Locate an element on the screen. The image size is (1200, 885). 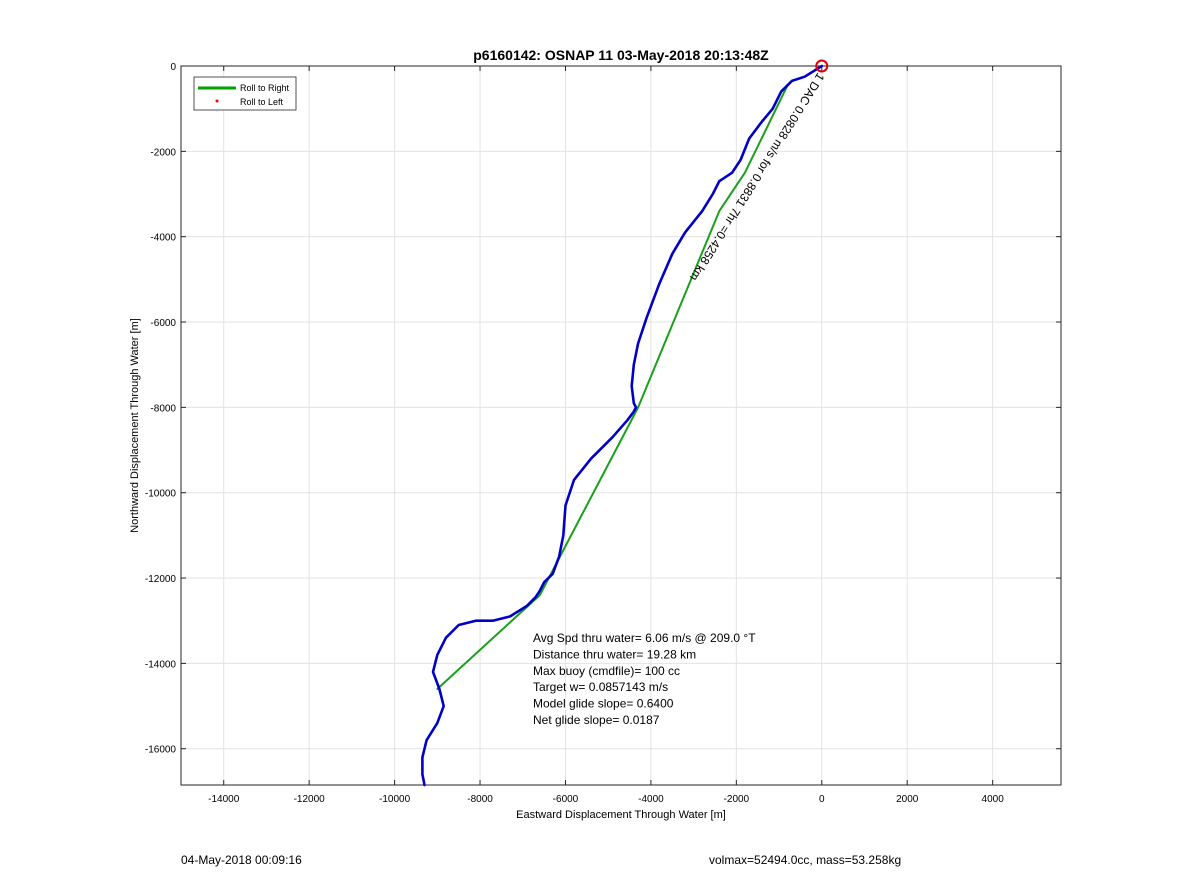
start-marker is located at coordinates (822, 66).